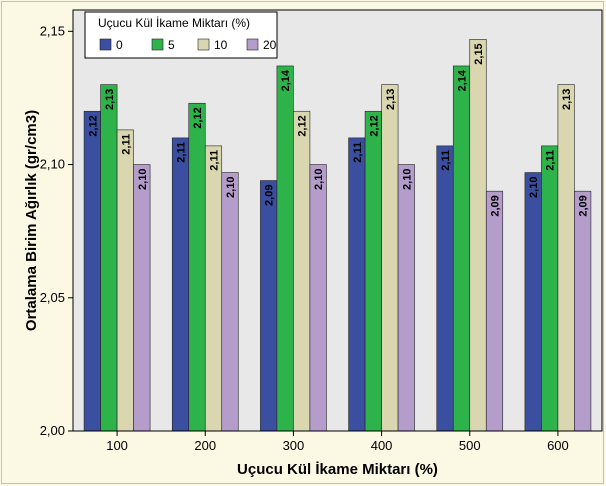  I want to click on x-tick-label: 300, so click(294, 445).